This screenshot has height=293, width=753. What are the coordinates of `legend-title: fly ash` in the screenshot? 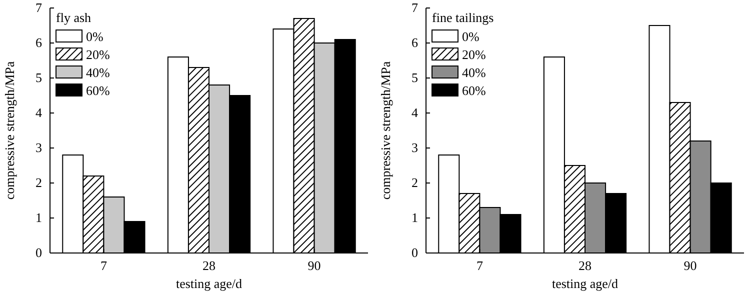 It's located at (74, 17).